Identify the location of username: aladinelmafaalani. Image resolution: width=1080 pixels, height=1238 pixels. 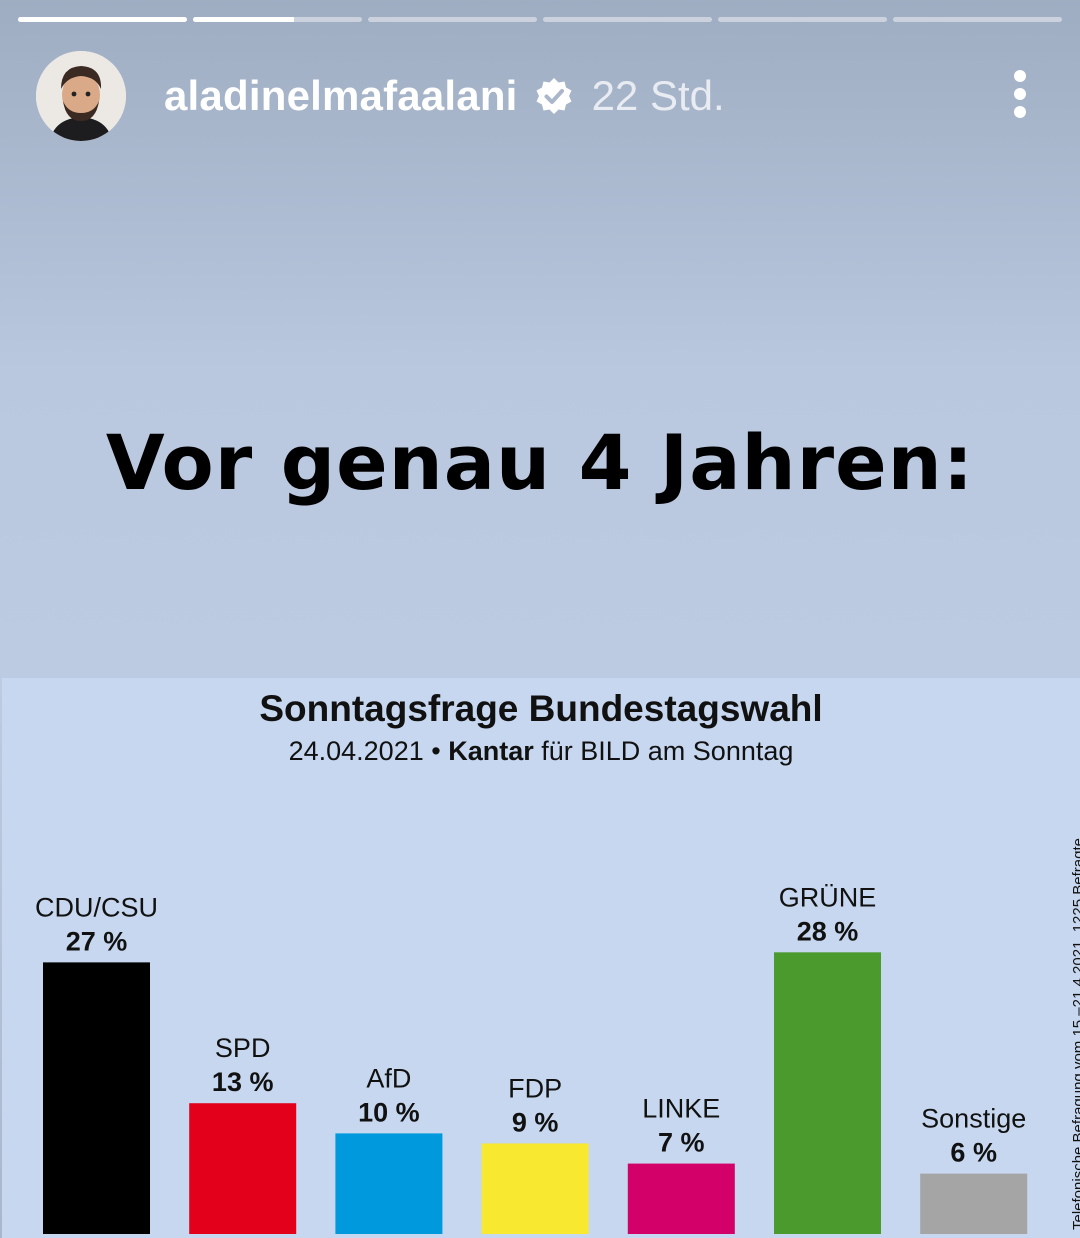
(341, 95).